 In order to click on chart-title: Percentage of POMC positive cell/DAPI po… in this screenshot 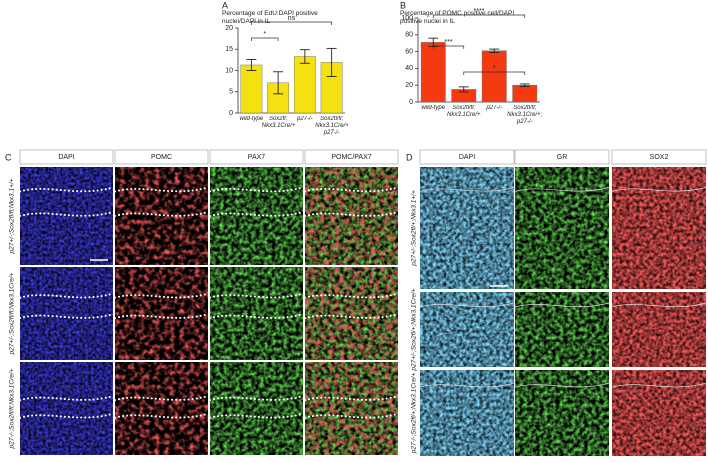, I will do `click(457, 17)`.